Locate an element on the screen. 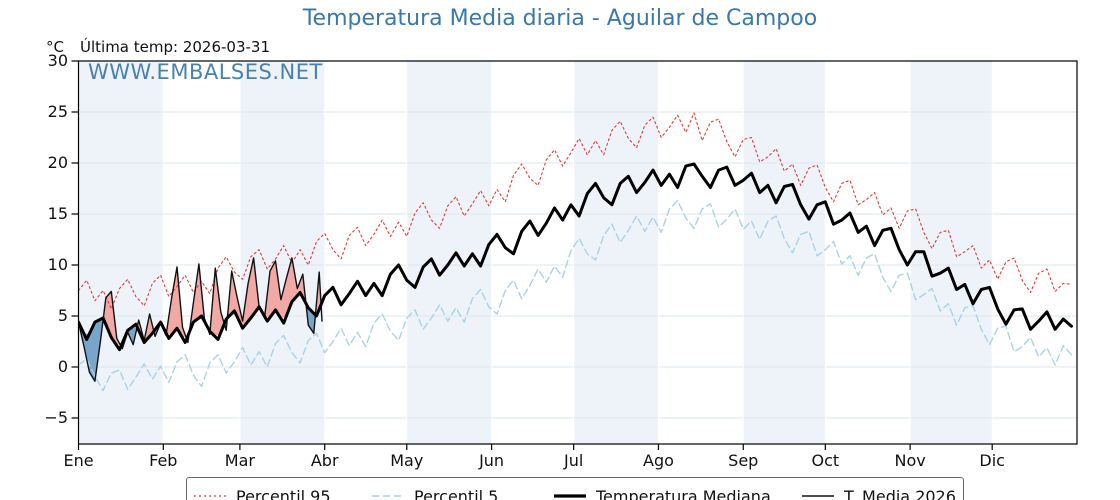 The height and width of the screenshot is (500, 1120). legend-item-mediana: Temperatura Mediana is located at coordinates (662, 491).